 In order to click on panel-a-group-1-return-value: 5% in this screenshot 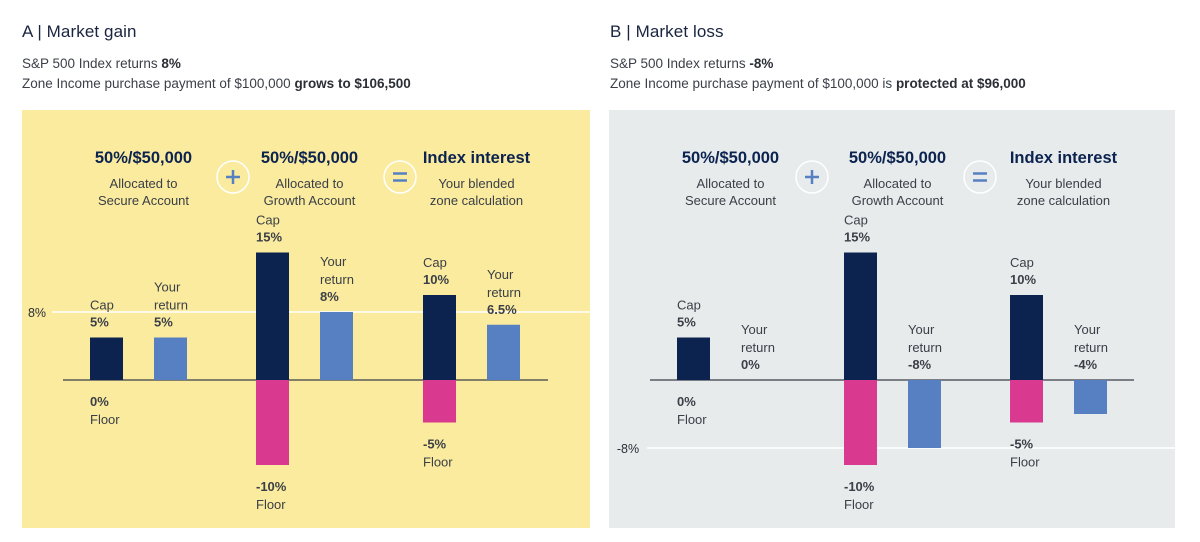, I will do `click(163, 322)`.